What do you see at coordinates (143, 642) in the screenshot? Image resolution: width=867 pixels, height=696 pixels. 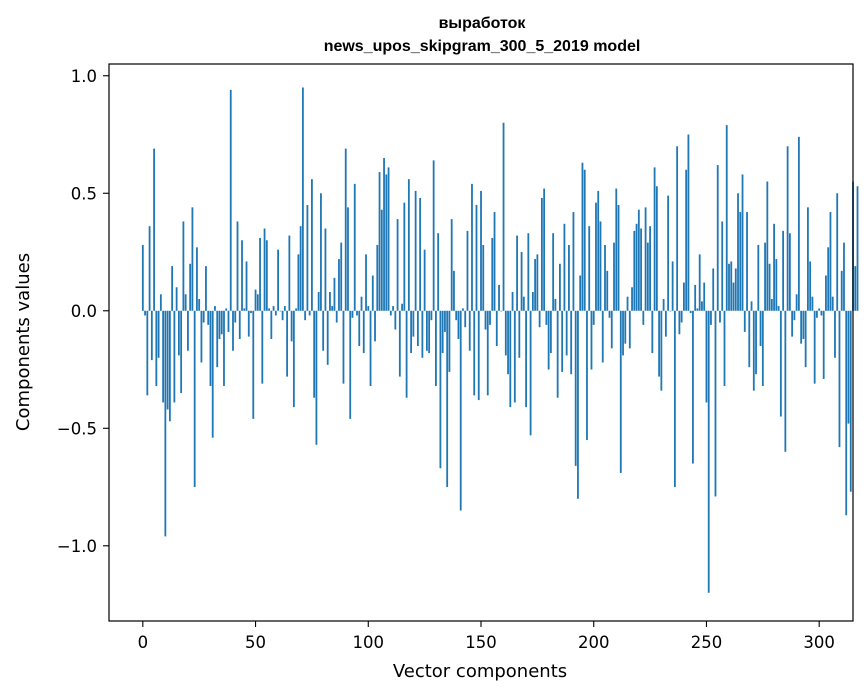 I see `x-tick-label: 0` at bounding box center [143, 642].